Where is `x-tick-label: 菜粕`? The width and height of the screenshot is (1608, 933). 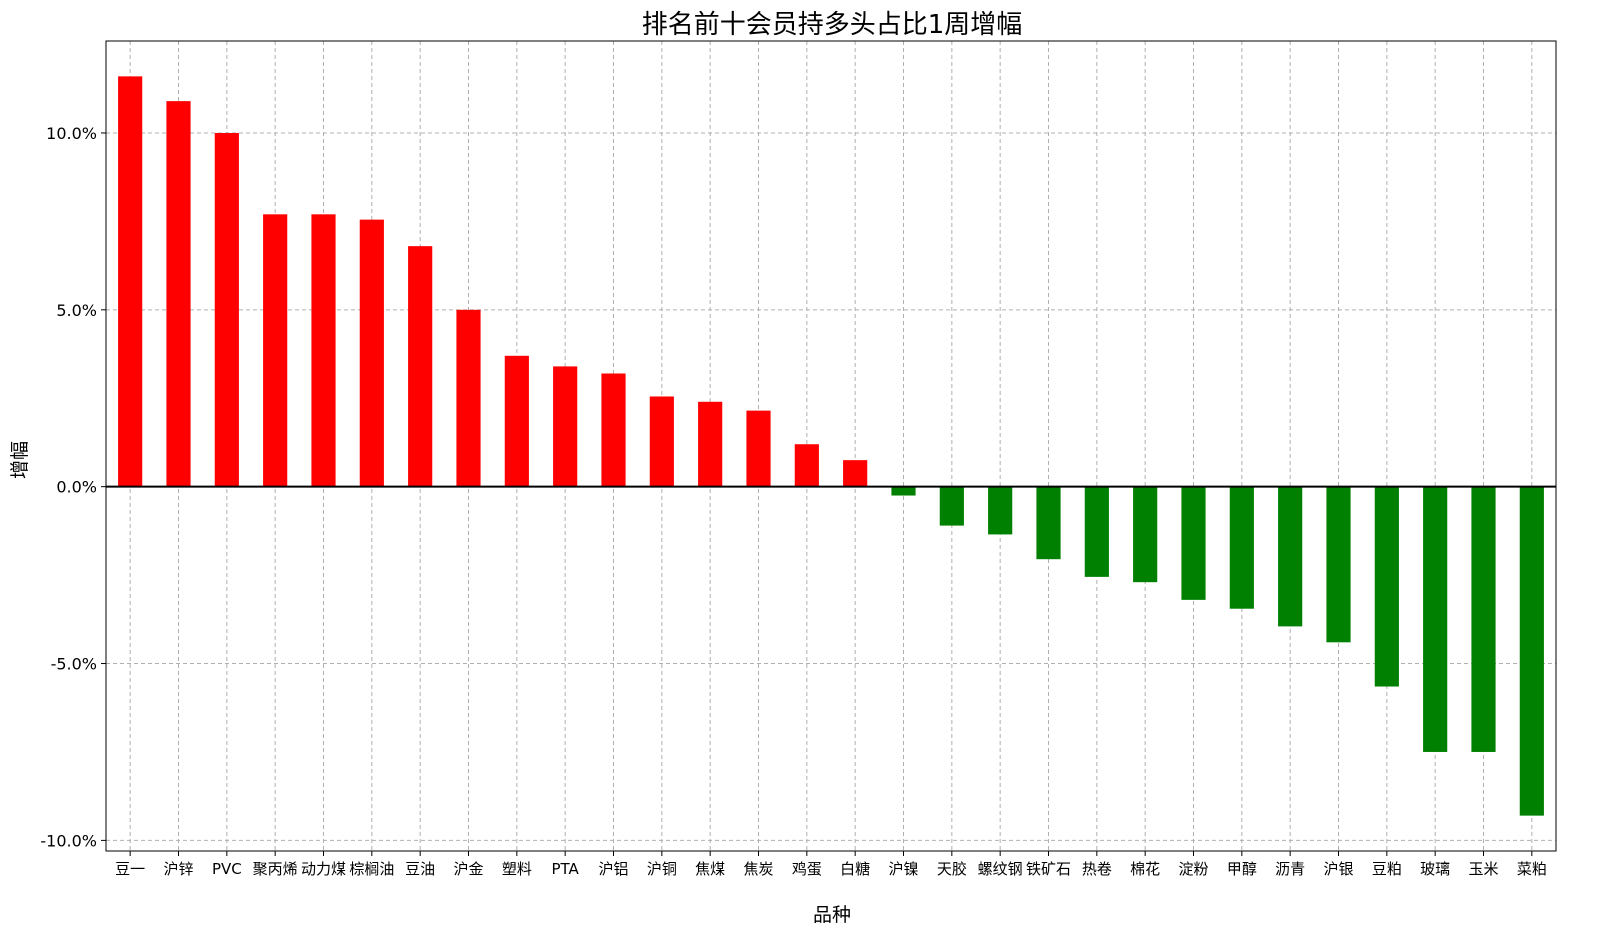 x-tick-label: 菜粕 is located at coordinates (1532, 869).